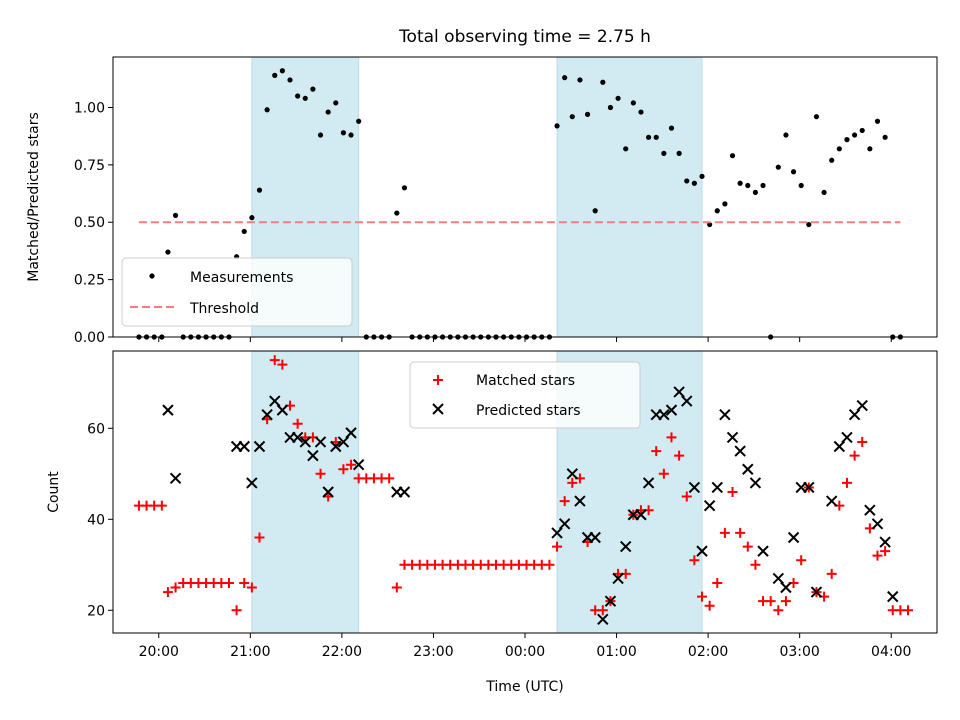 The width and height of the screenshot is (960, 720). What do you see at coordinates (96, 429) in the screenshot?
I see `y-tick-label: 60` at bounding box center [96, 429].